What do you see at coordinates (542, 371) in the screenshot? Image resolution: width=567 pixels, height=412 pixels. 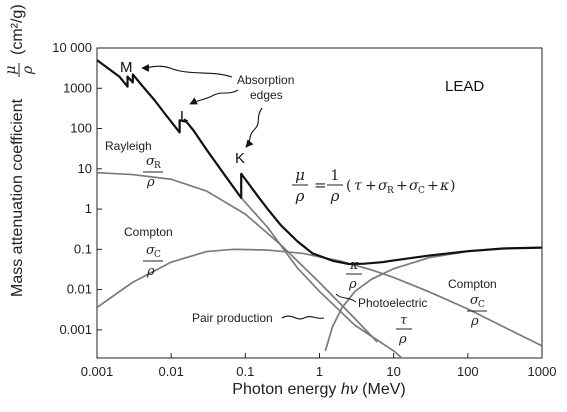 I see `x-tick-label: 1000` at bounding box center [542, 371].